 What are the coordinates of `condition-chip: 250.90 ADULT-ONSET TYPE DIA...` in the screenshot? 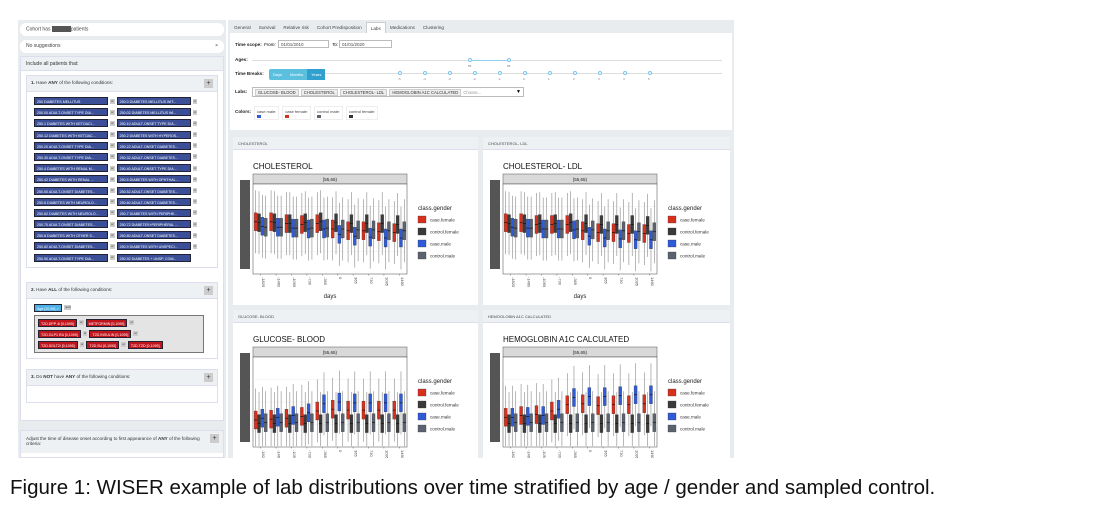 It's located at (71, 257).